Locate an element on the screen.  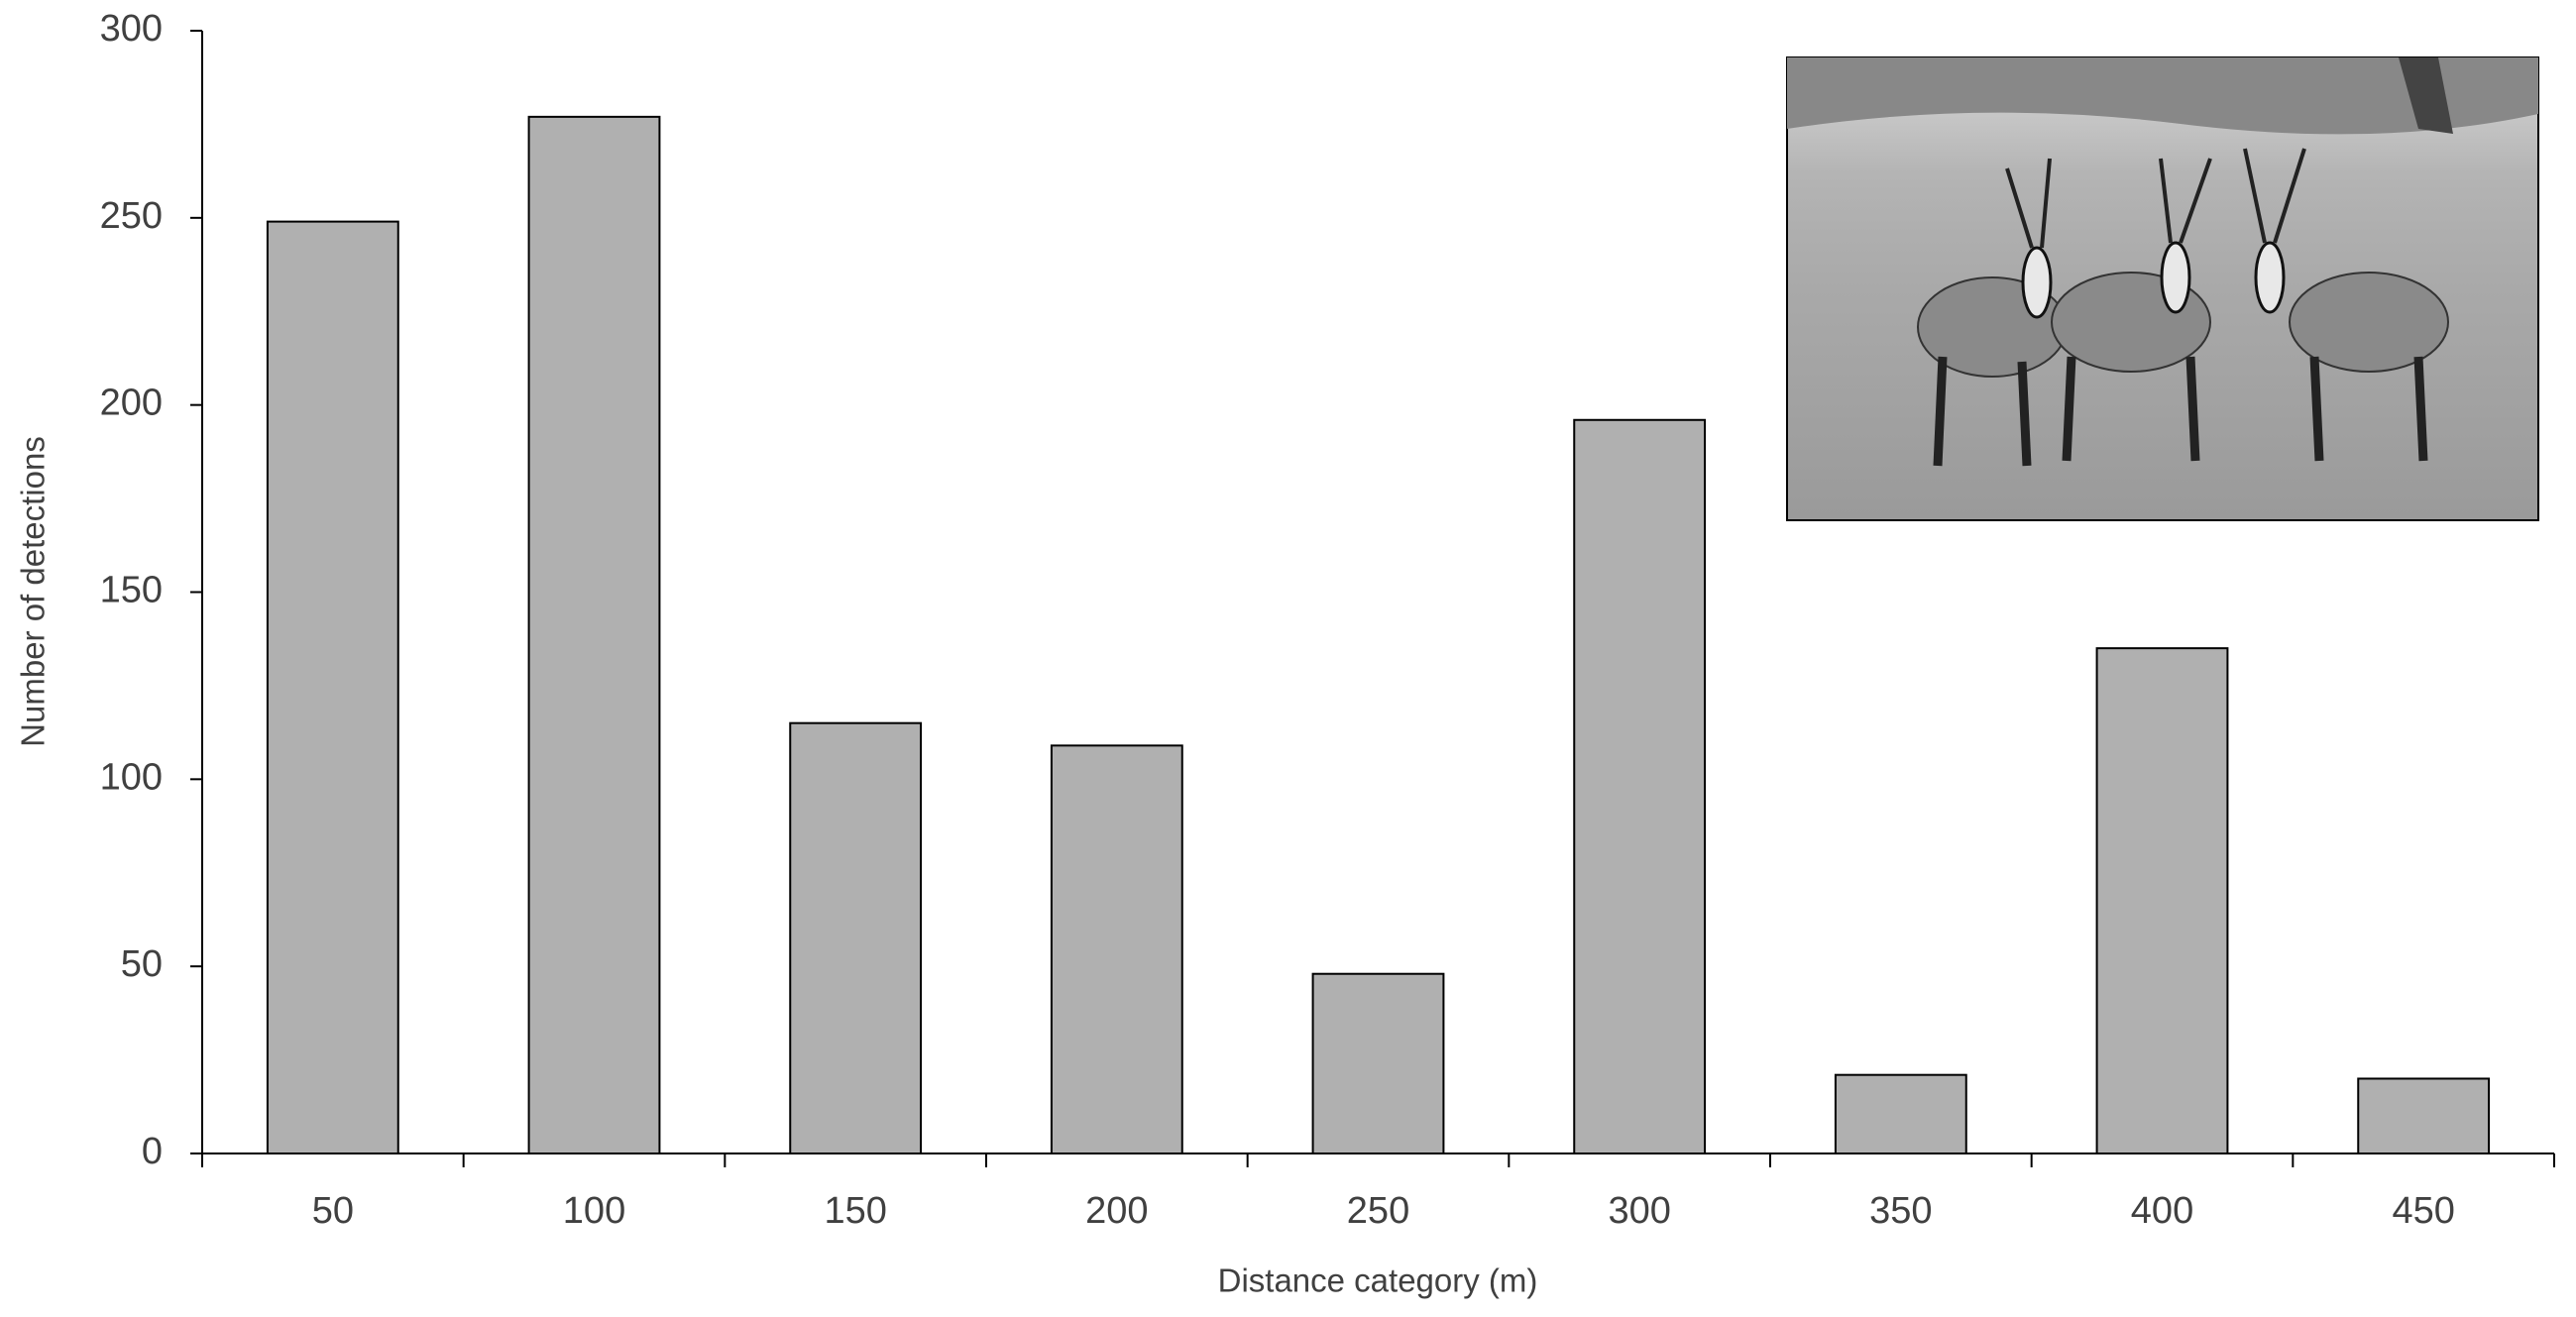
x-tick-label: 400 is located at coordinates (2162, 1211).